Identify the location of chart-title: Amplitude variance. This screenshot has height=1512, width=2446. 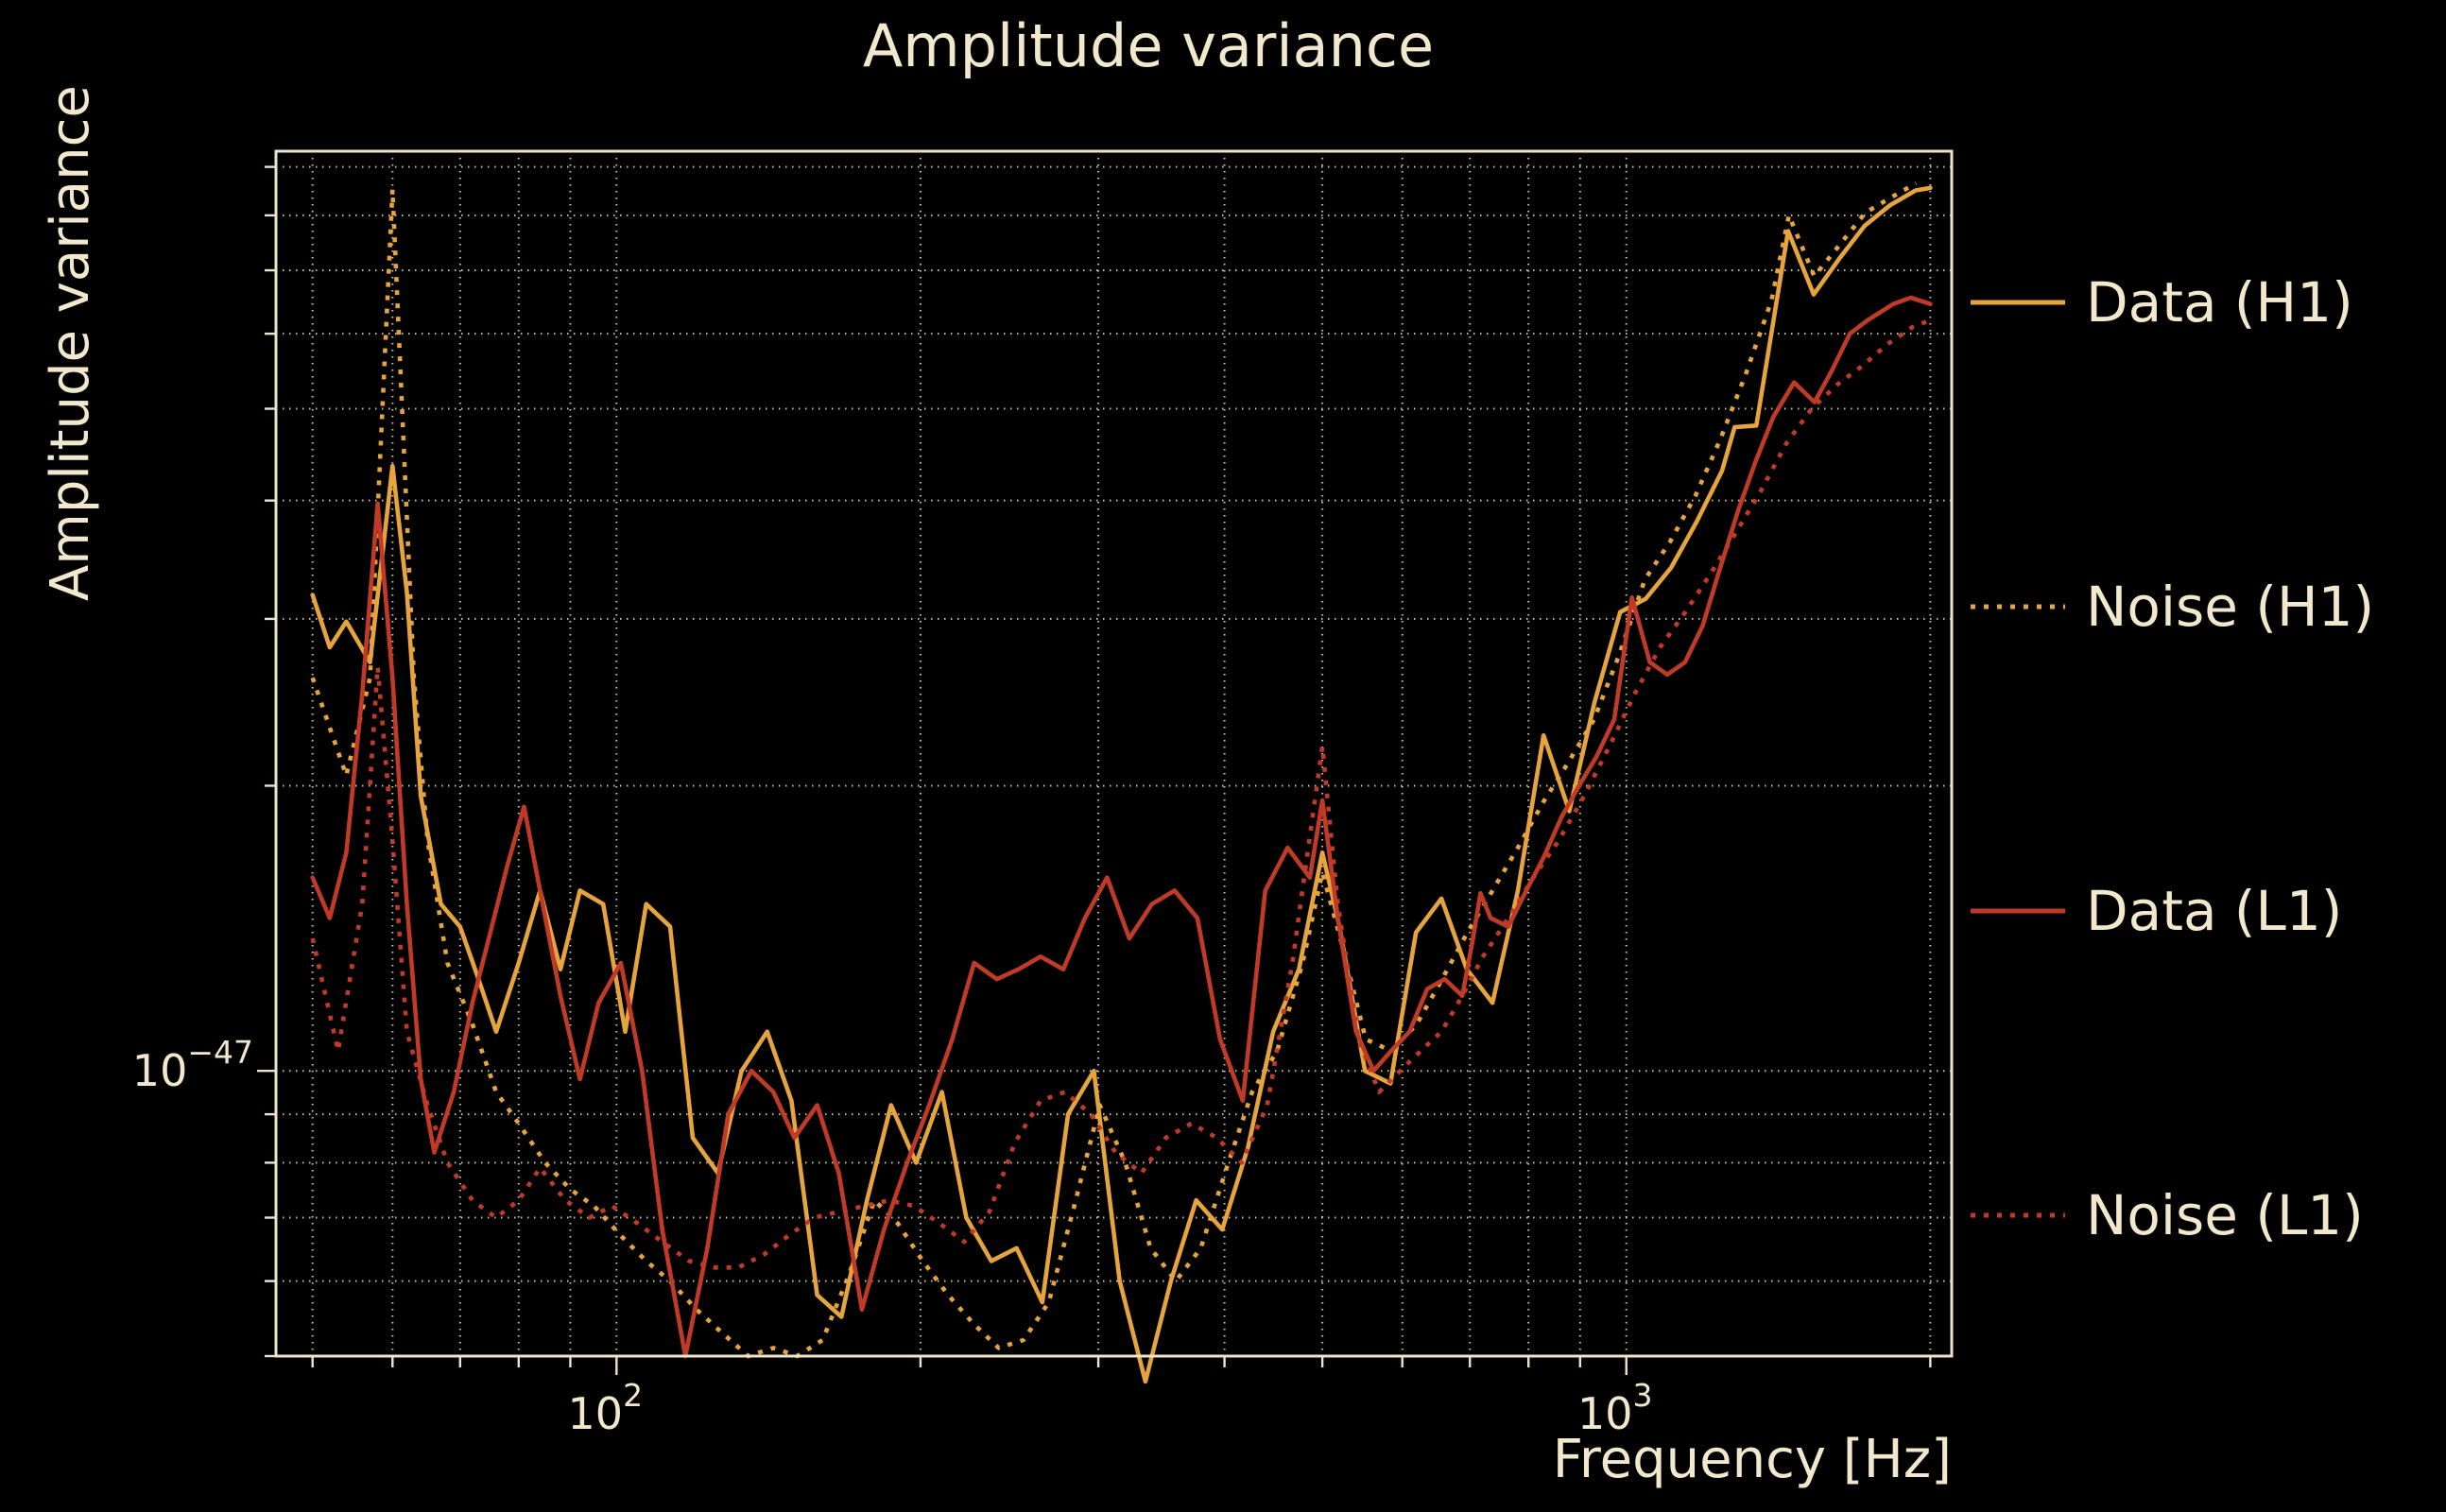
(1148, 45).